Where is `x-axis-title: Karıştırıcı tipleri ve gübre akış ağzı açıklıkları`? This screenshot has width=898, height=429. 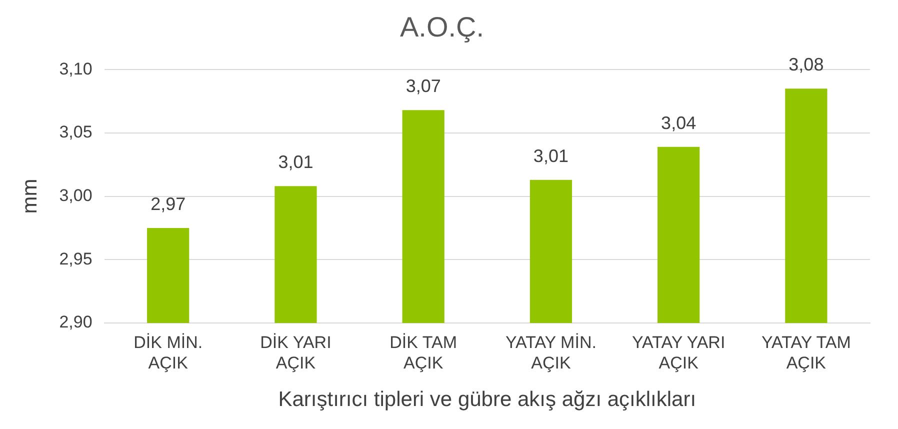
x-axis-title: Karıştırıcı tipleri ve gübre akış ağzı açıklıkları is located at coordinates (487, 400).